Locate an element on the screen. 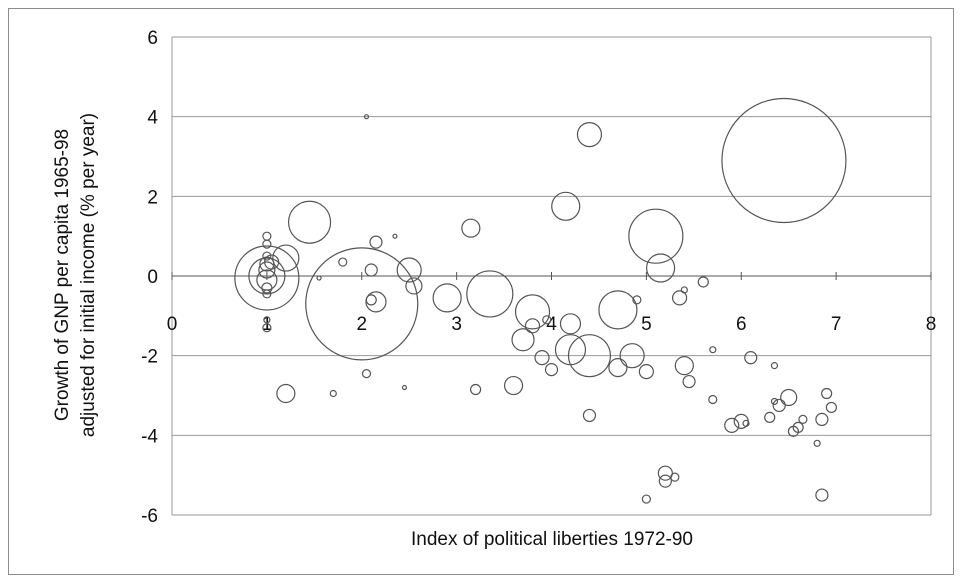 This screenshot has width=962, height=581. x-tick-label: 6 is located at coordinates (741, 324).